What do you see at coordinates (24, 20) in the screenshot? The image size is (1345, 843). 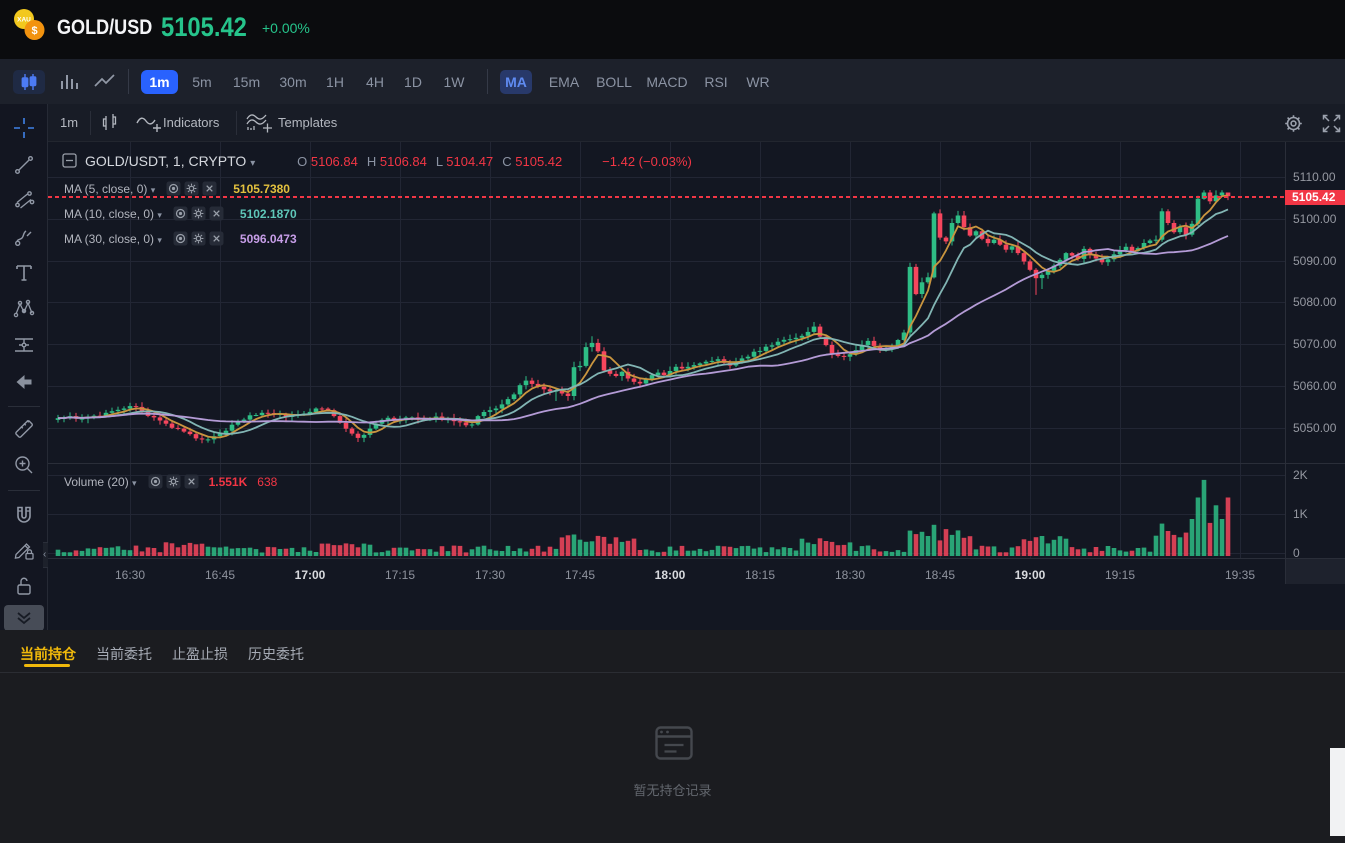 I see `svg-text: XAU` at bounding box center [24, 20].